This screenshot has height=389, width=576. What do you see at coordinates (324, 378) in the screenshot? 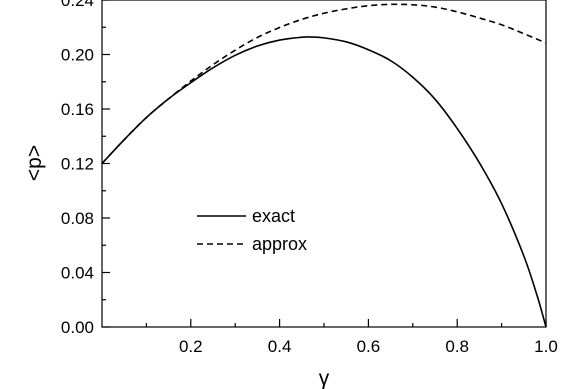
I see `x-axis-label: γ` at bounding box center [324, 378].